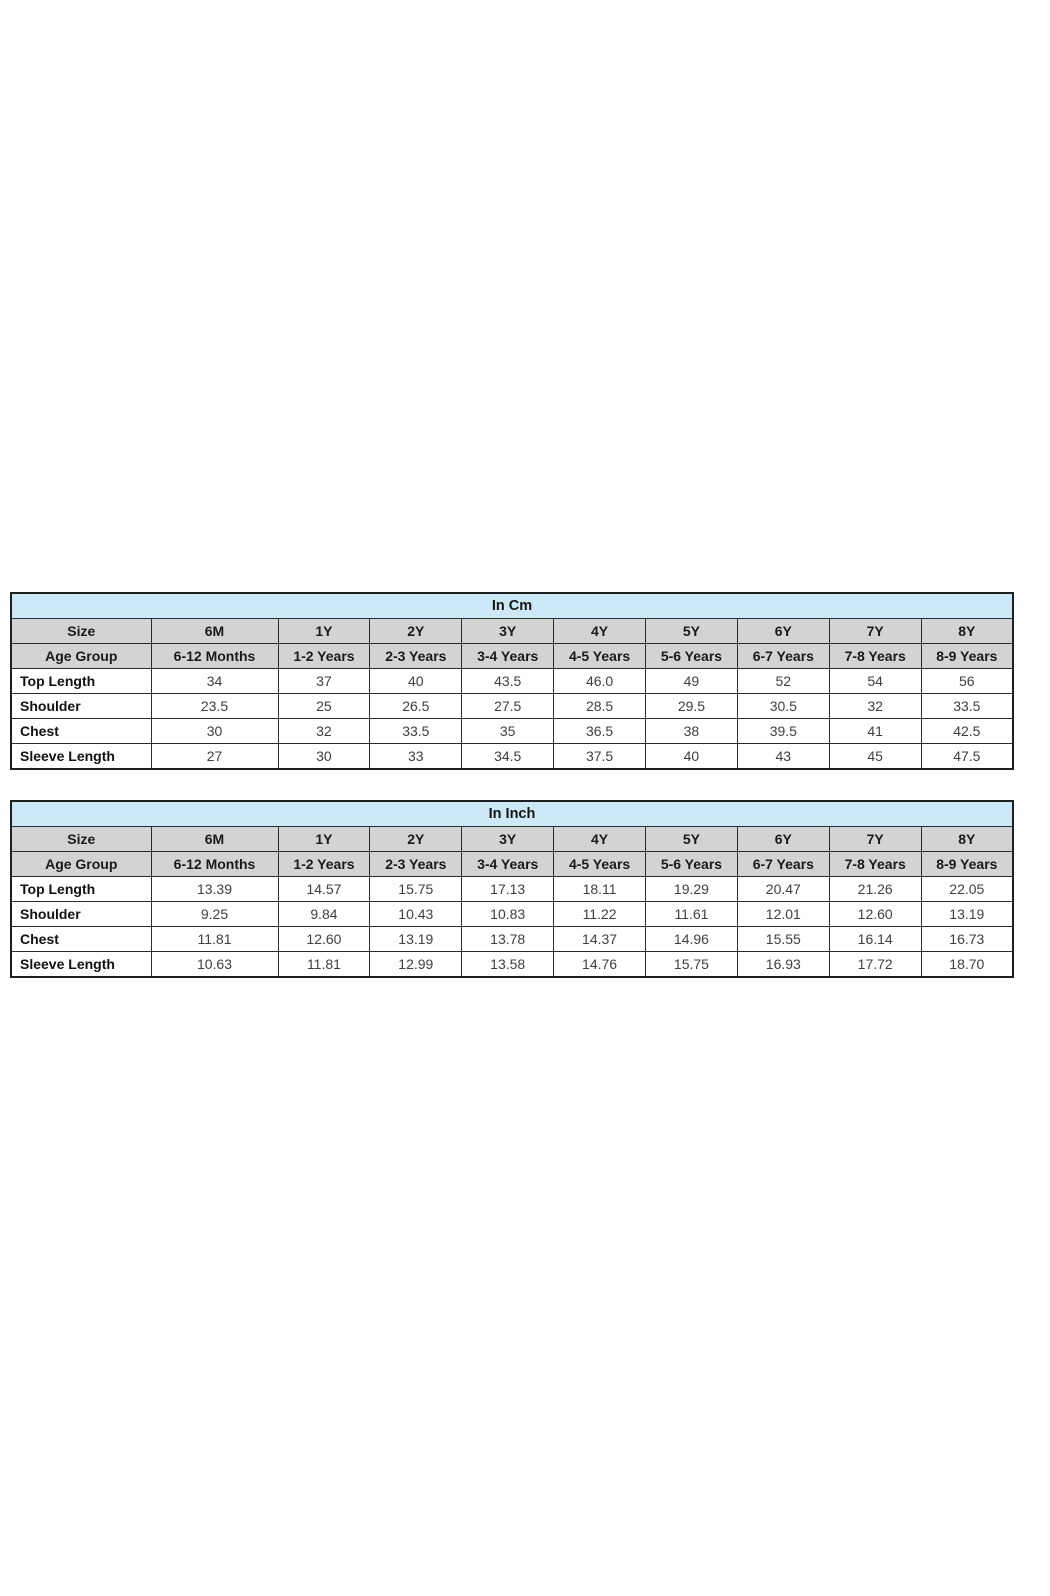  What do you see at coordinates (599, 964) in the screenshot?
I see `measurement-value-cell: 14.76` at bounding box center [599, 964].